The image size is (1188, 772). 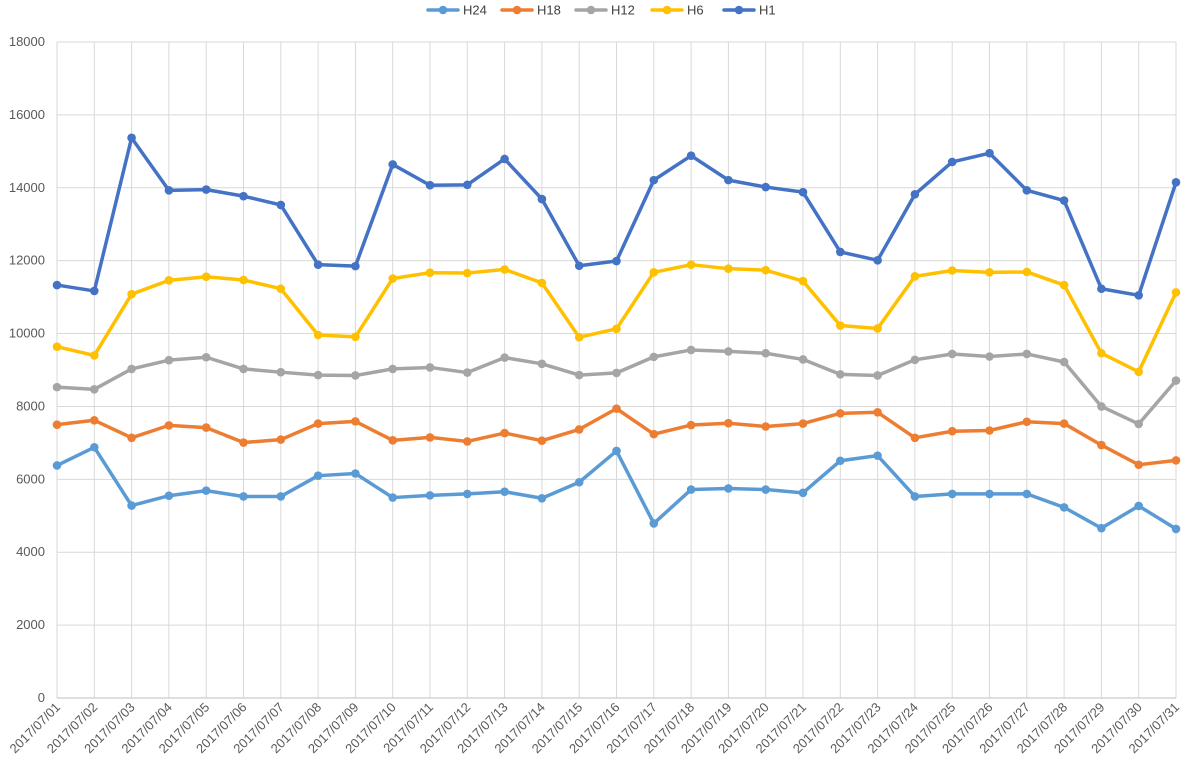 What do you see at coordinates (604, 10) in the screenshot?
I see `legend-item-h12: H12` at bounding box center [604, 10].